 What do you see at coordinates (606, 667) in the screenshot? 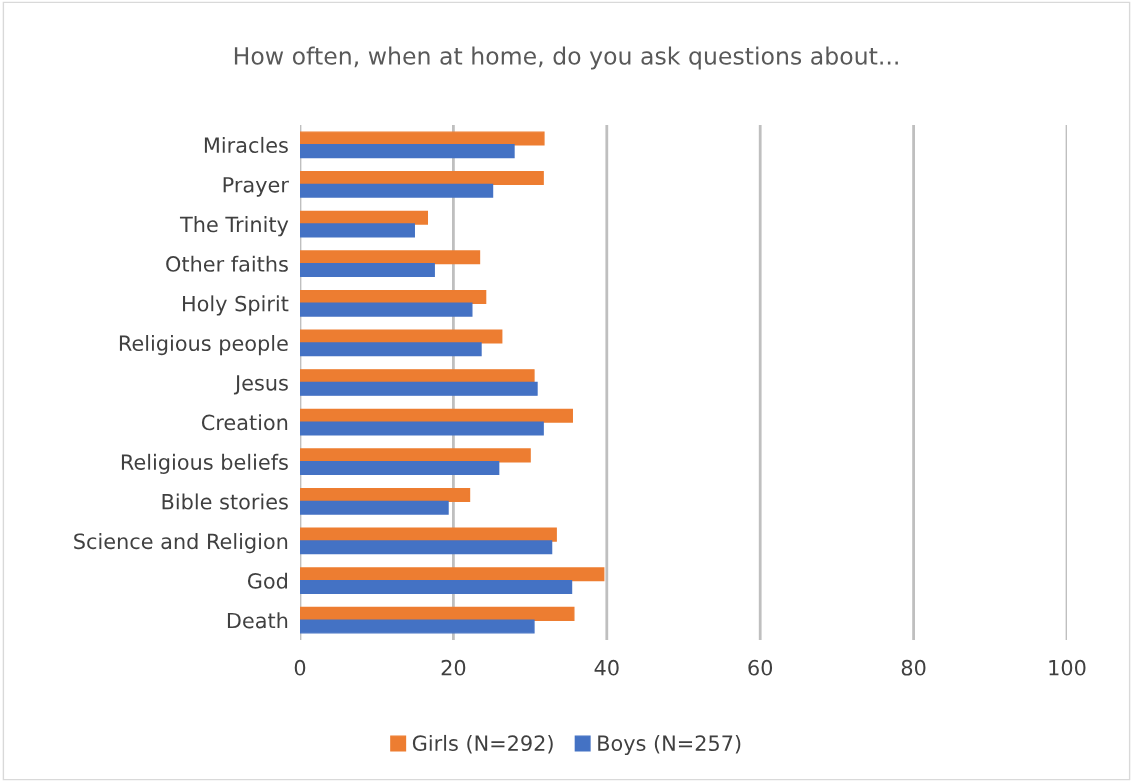
I see `x-tick-label: 40` at bounding box center [606, 667].